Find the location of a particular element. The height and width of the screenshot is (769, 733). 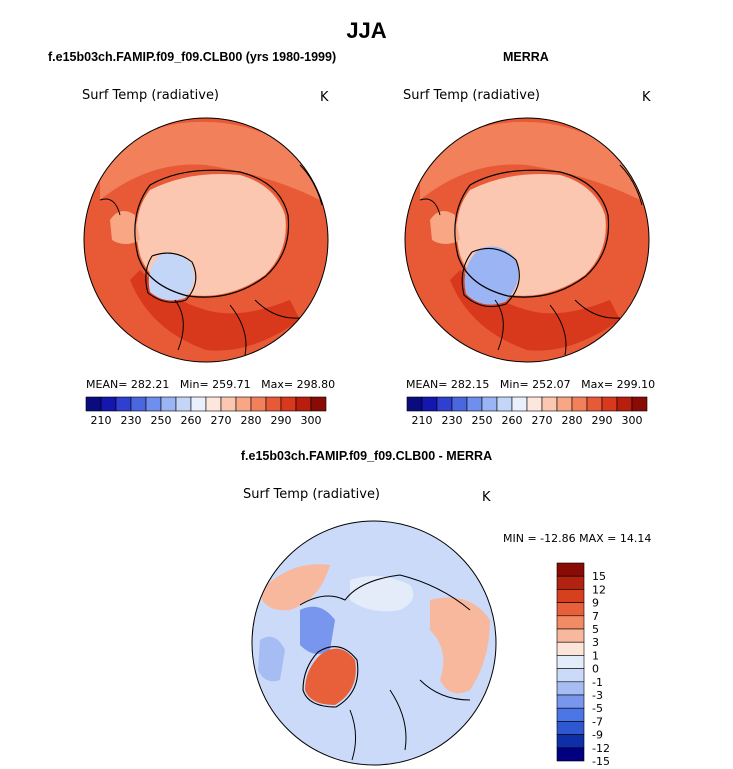

colorbar-tick-label: 7 is located at coordinates (595, 616).